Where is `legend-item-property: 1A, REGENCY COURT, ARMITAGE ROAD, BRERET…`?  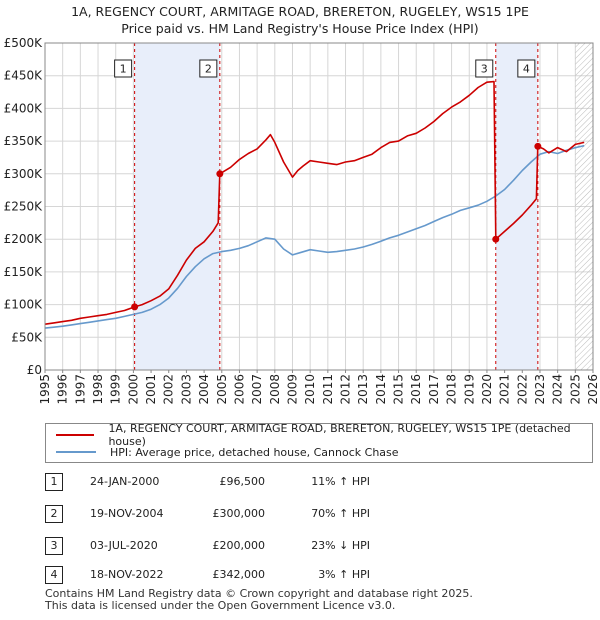
legend-item-property: 1A, REGENCY COURT, ARMITAGE ROAD, BRERET… is located at coordinates (324, 435).